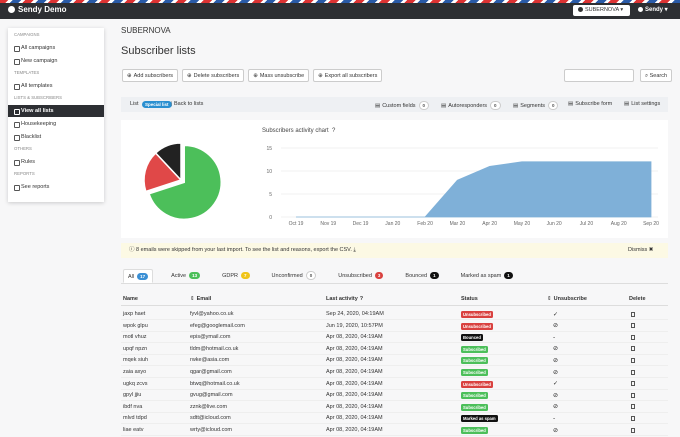  I want to click on sidebar-item: New campaign, so click(56, 61).